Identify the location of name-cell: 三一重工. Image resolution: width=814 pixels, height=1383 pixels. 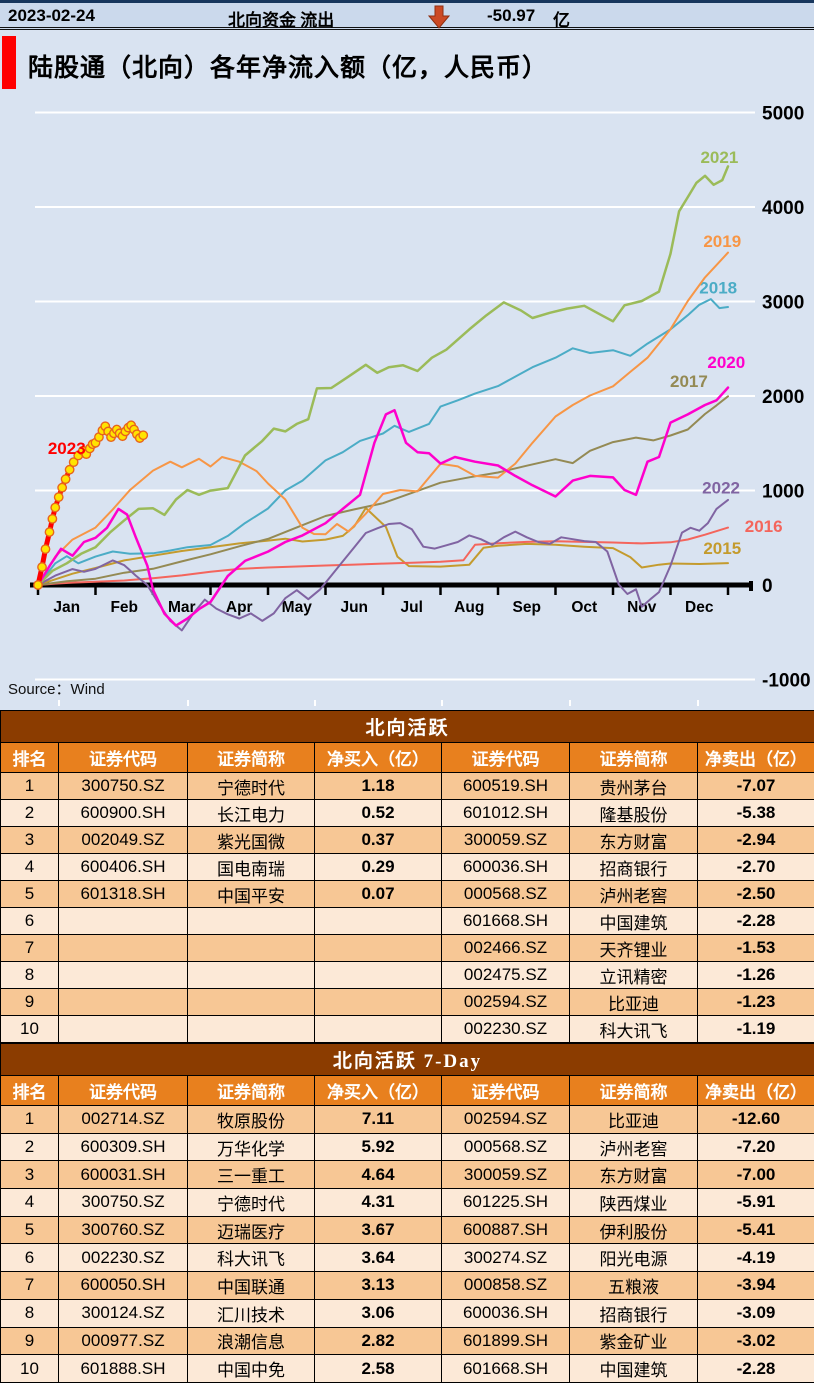
(251, 1175).